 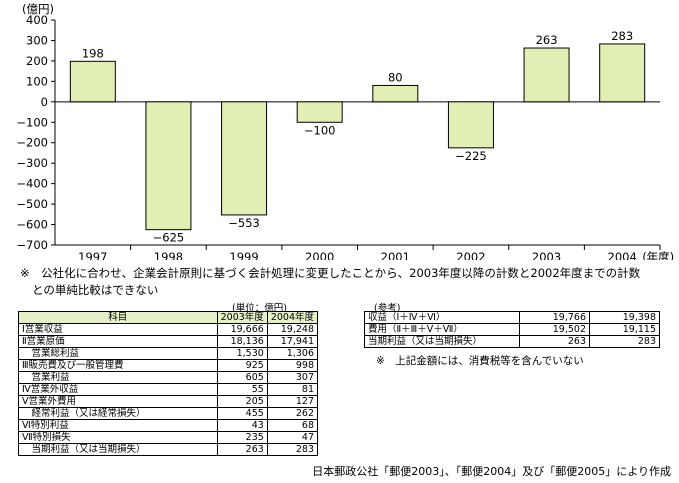 What do you see at coordinates (554, 317) in the screenshot?
I see `cell-2003: 19,766` at bounding box center [554, 317].